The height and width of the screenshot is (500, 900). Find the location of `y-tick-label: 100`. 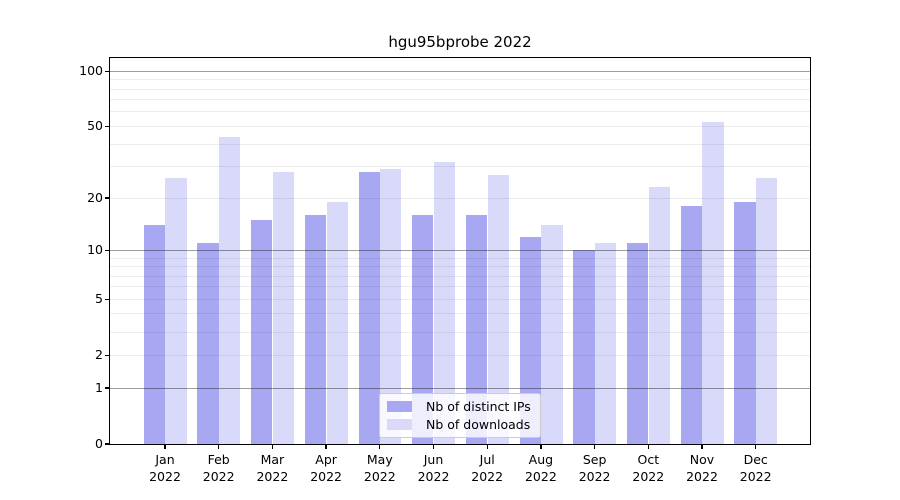

y-tick-label: 100 is located at coordinates (91, 71).